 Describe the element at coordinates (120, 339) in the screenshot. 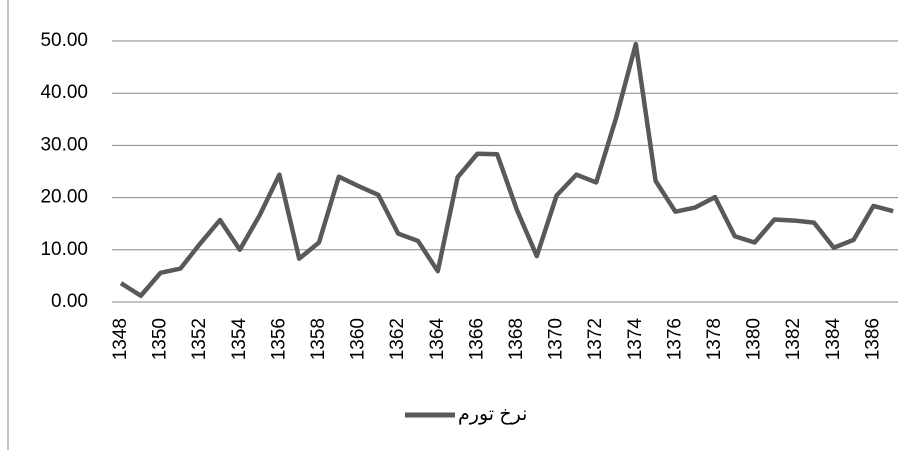

I see `x-tick-label: 1348` at that location.